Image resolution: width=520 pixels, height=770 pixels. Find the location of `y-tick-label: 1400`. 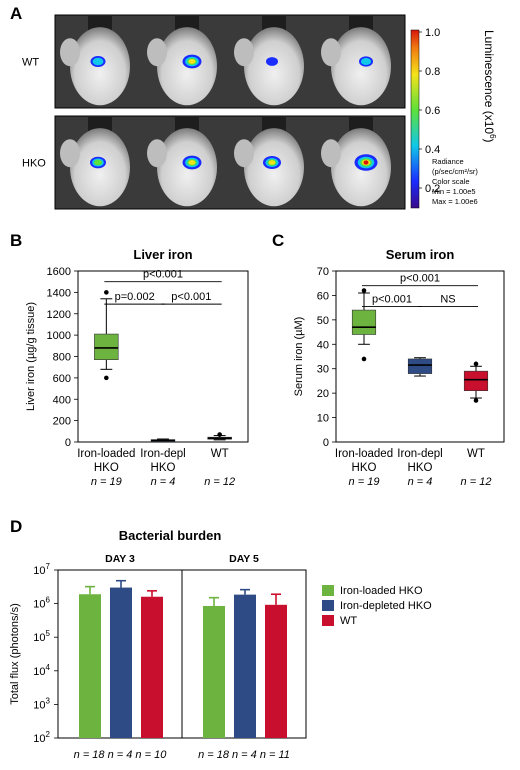

y-tick-label: 1400 is located at coordinates (59, 293).